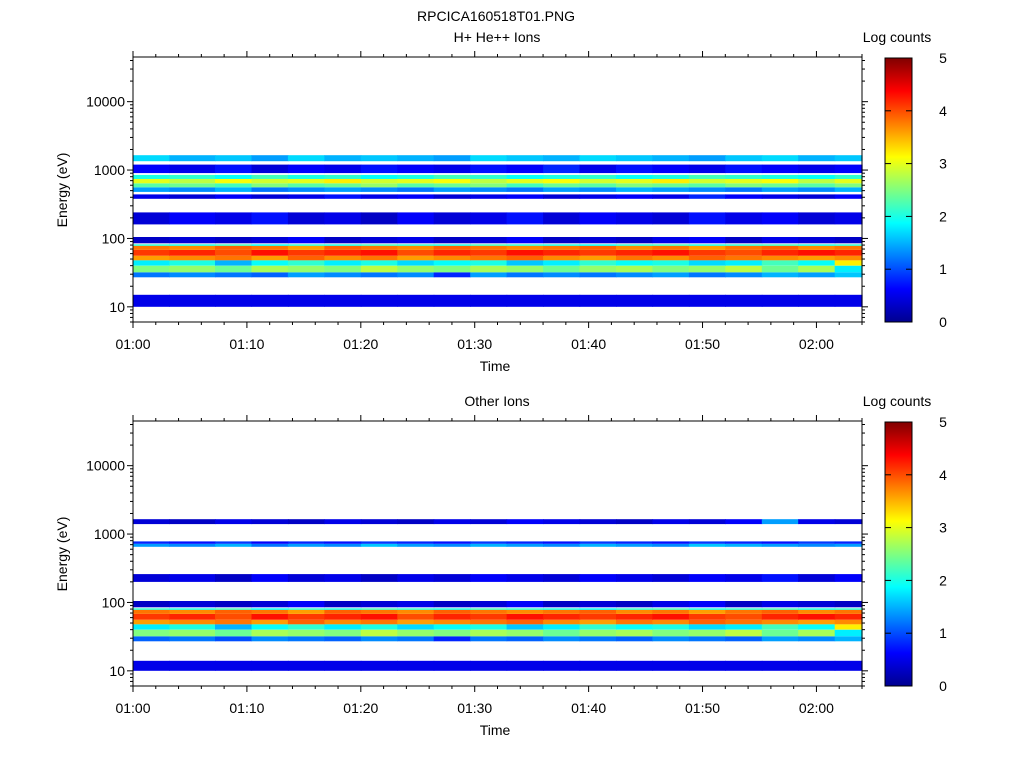  Describe the element at coordinates (702, 344) in the screenshot. I see `x-tick-label: 01:50` at that location.